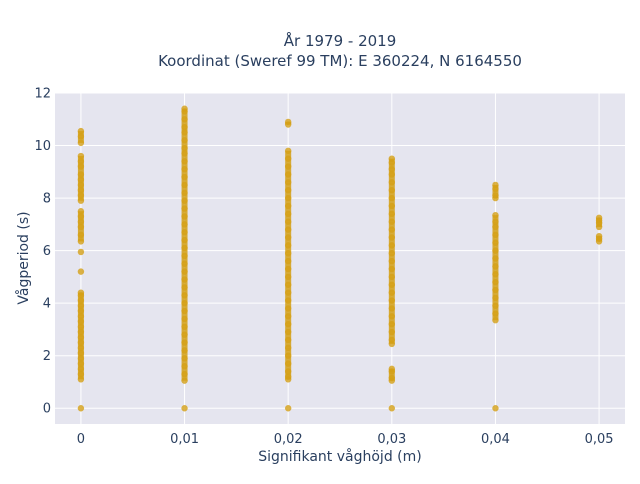 The width and height of the screenshot is (640, 484). What do you see at coordinates (47, 304) in the screenshot?
I see `y-tick-label: 4` at bounding box center [47, 304].